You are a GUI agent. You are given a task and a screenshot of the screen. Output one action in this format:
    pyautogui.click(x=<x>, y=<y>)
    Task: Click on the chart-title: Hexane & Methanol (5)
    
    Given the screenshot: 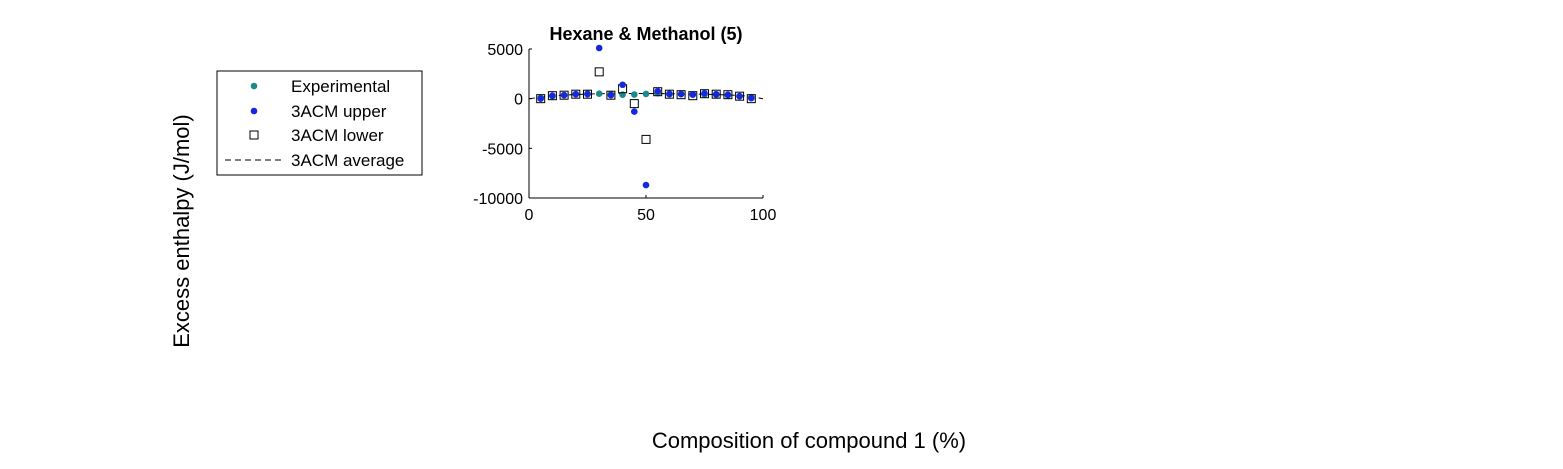 What is the action you would take?
    pyautogui.click(x=645, y=34)
    